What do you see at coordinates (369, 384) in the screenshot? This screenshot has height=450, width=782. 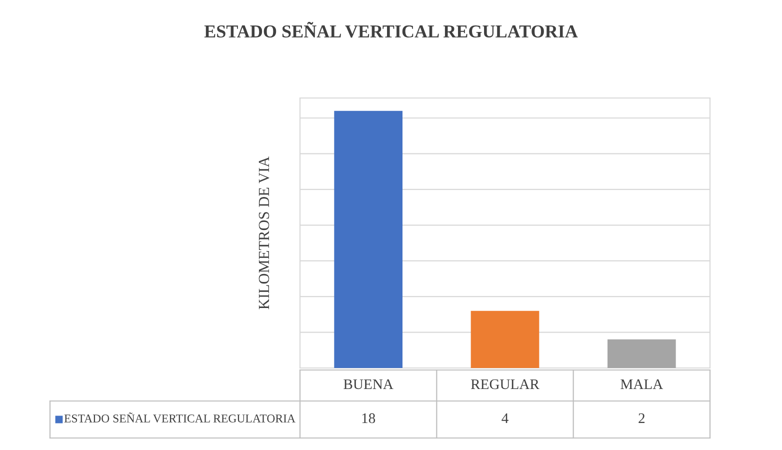 I see `x-tick-label: BUENA` at bounding box center [369, 384].